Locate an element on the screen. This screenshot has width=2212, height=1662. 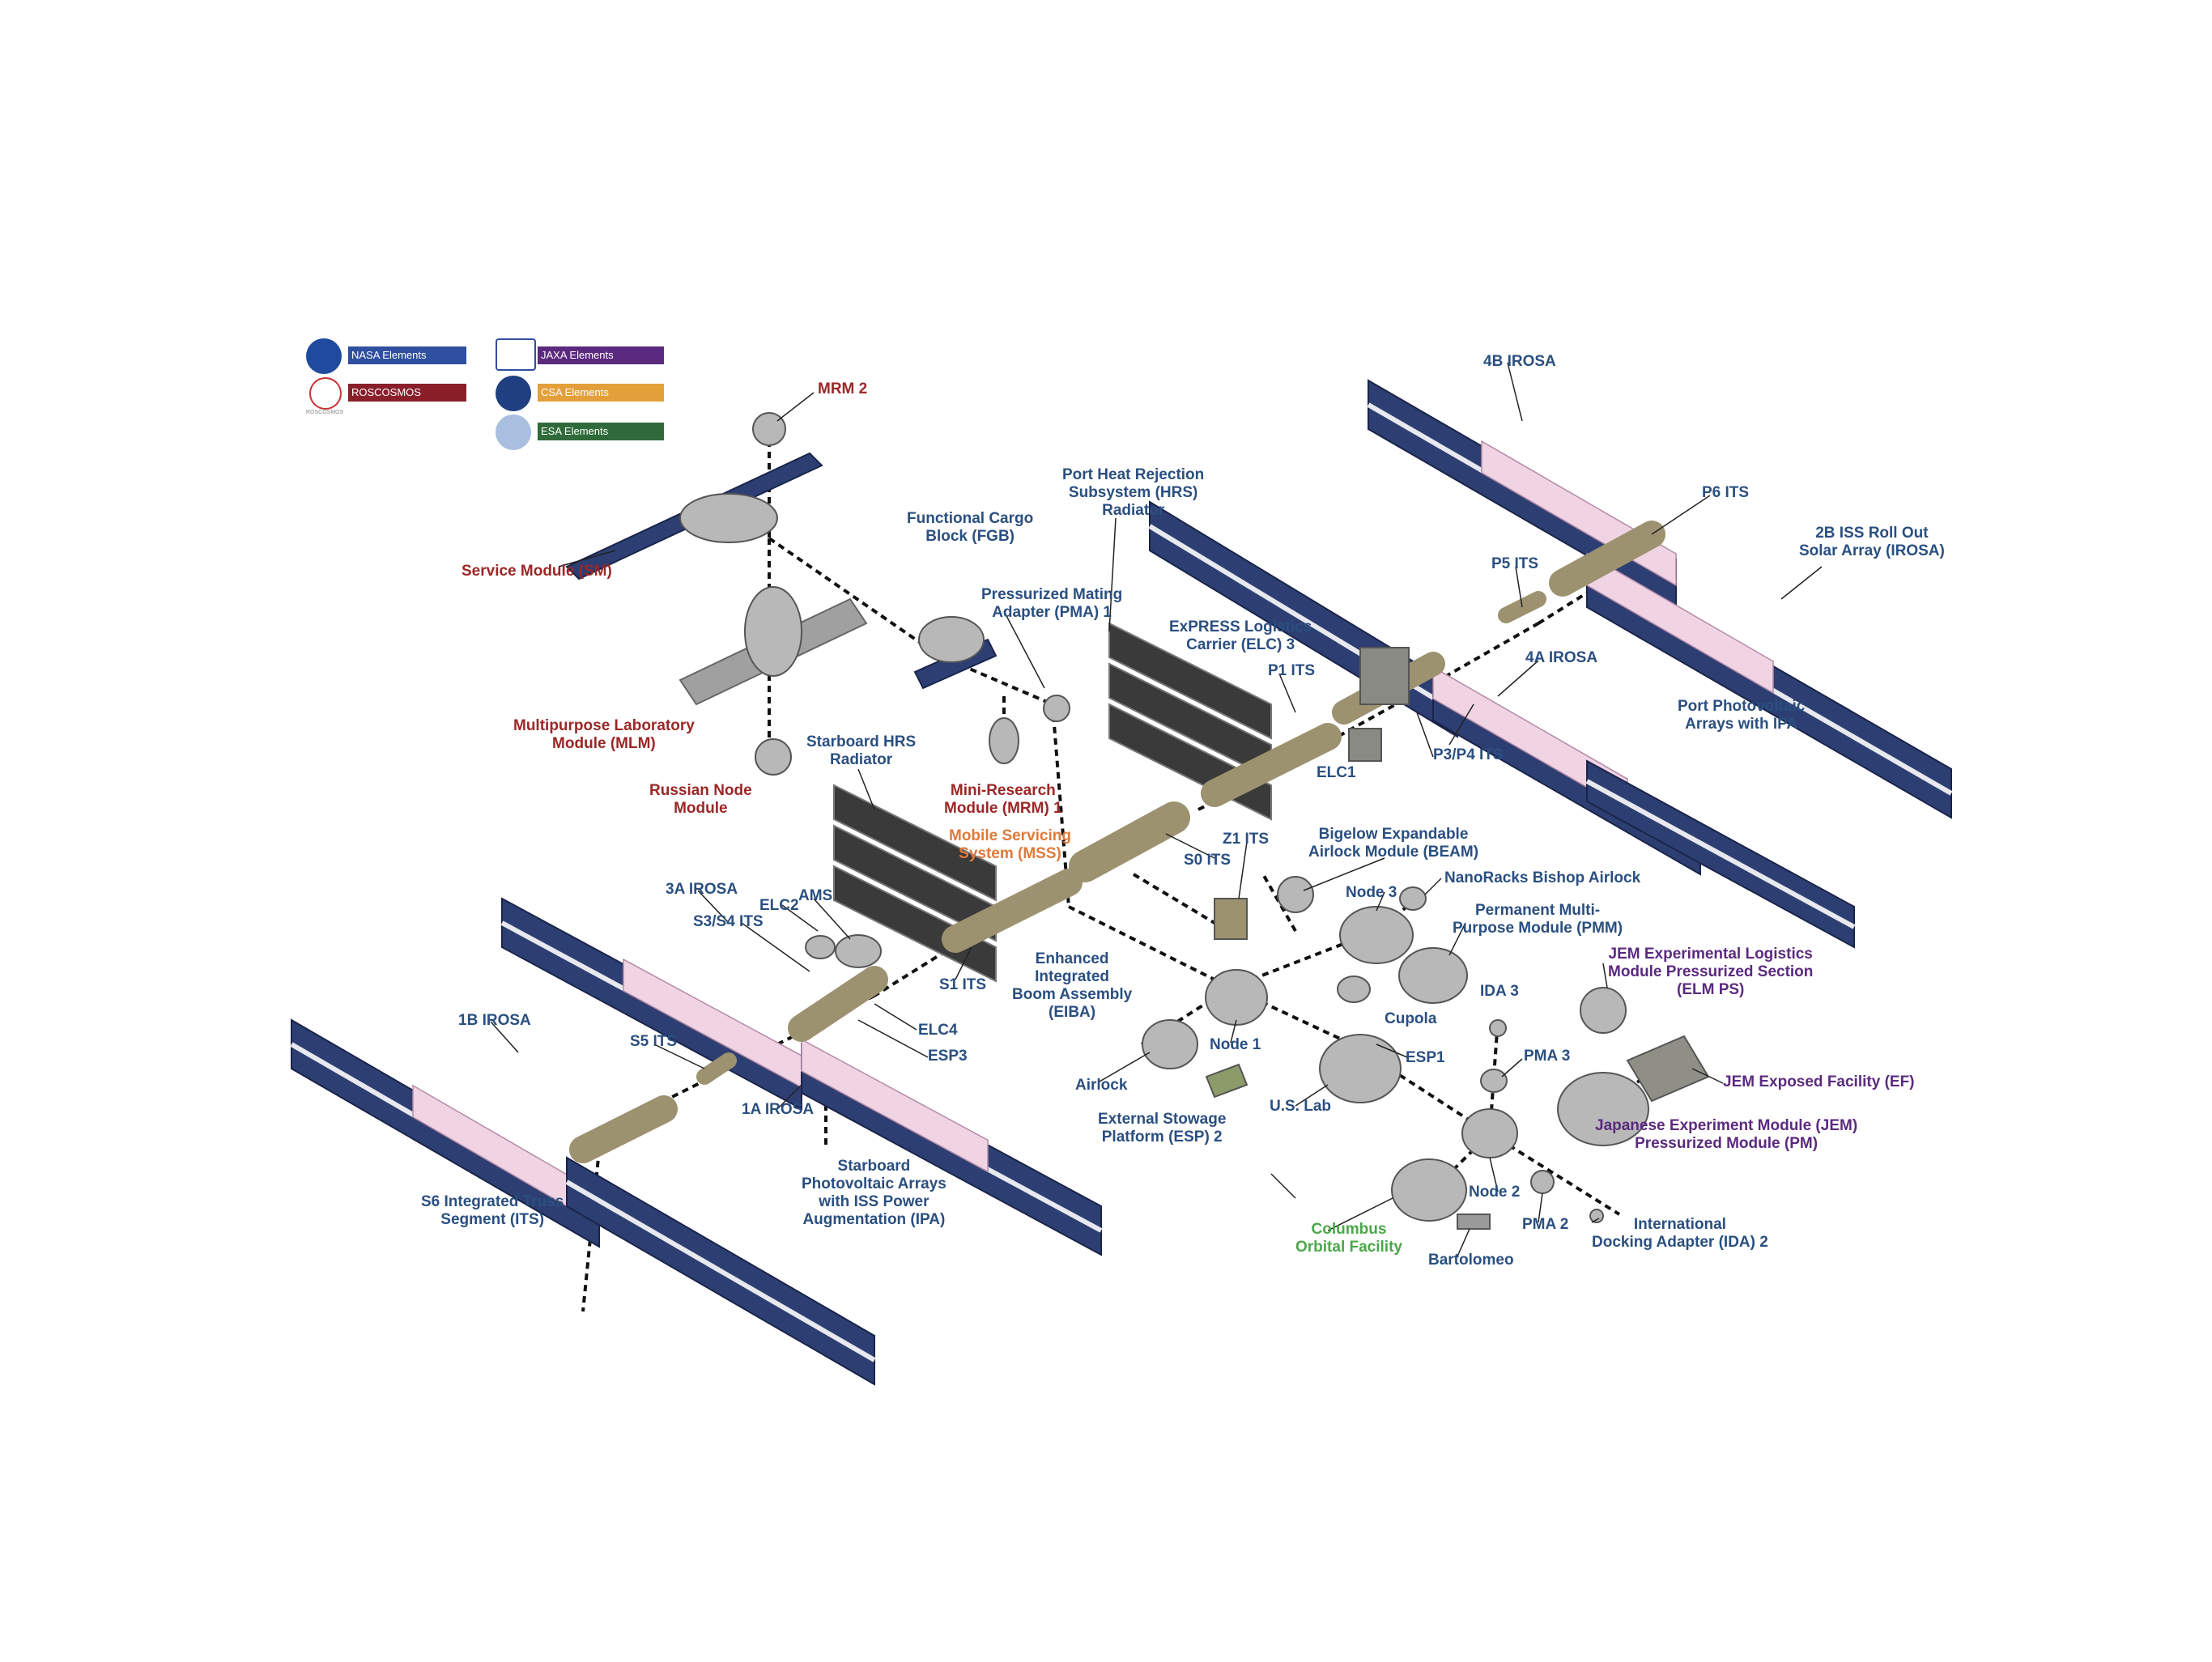
pma2-module is located at coordinates (1542, 1182).